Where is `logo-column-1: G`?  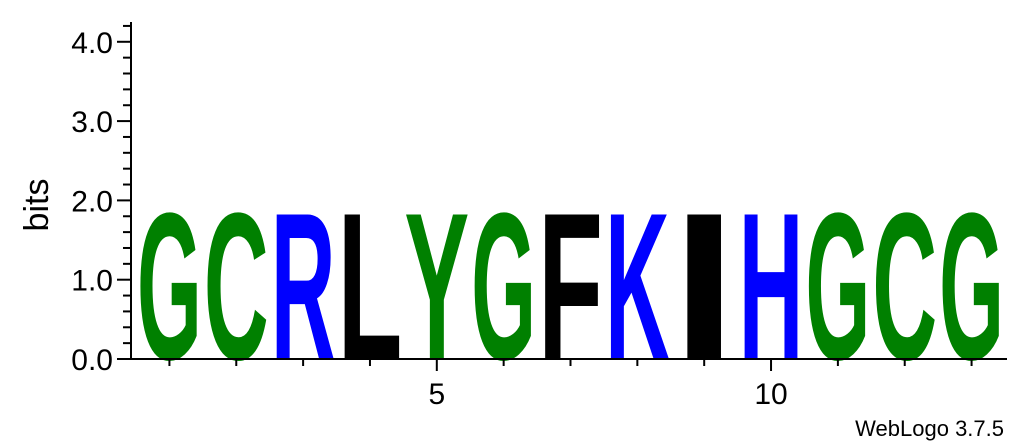
logo-column-1: G is located at coordinates (169, 285).